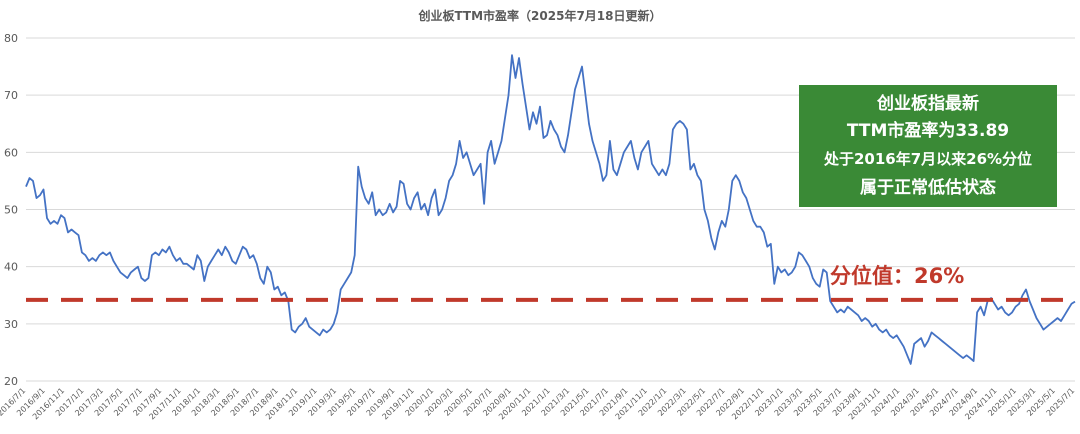 This screenshot has width=1080, height=434. What do you see at coordinates (928, 130) in the screenshot?
I see `callout-line-2: TTM市盈率为33.89` at bounding box center [928, 130].